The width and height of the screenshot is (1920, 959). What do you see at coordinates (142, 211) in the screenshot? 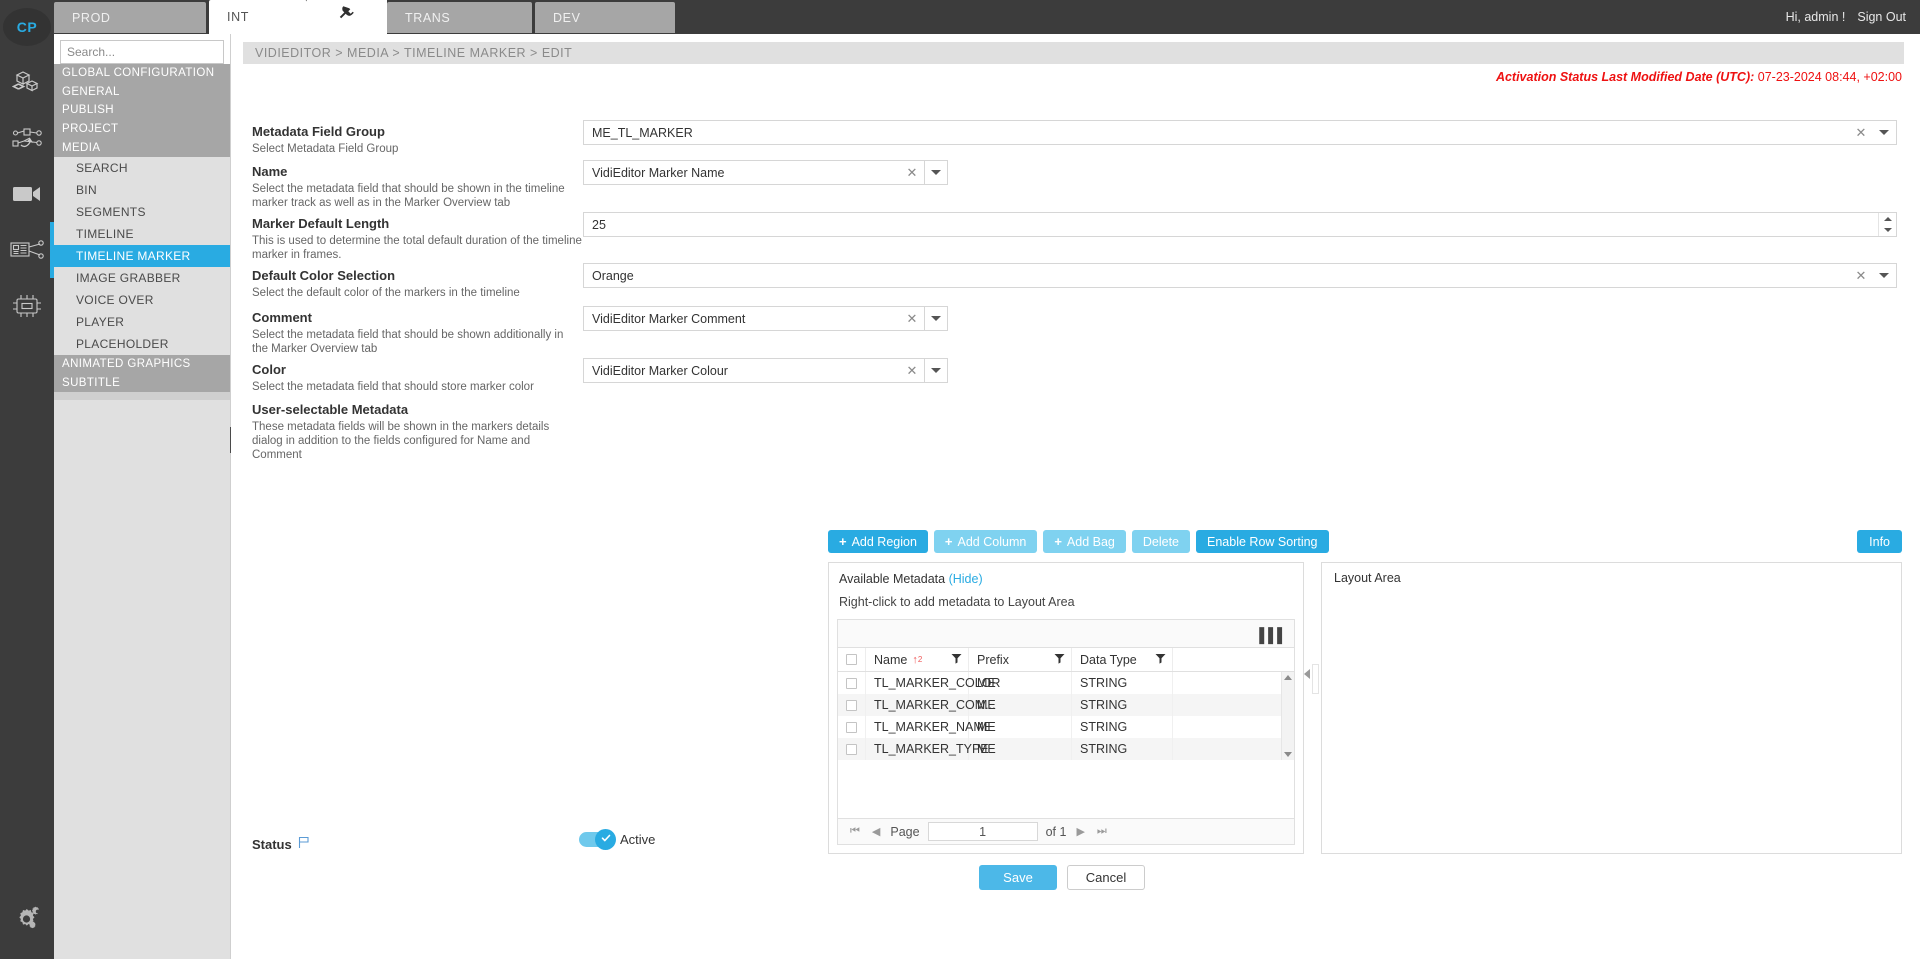
I see `sidebar-item-segments: SEGMENTS` at bounding box center [142, 211].